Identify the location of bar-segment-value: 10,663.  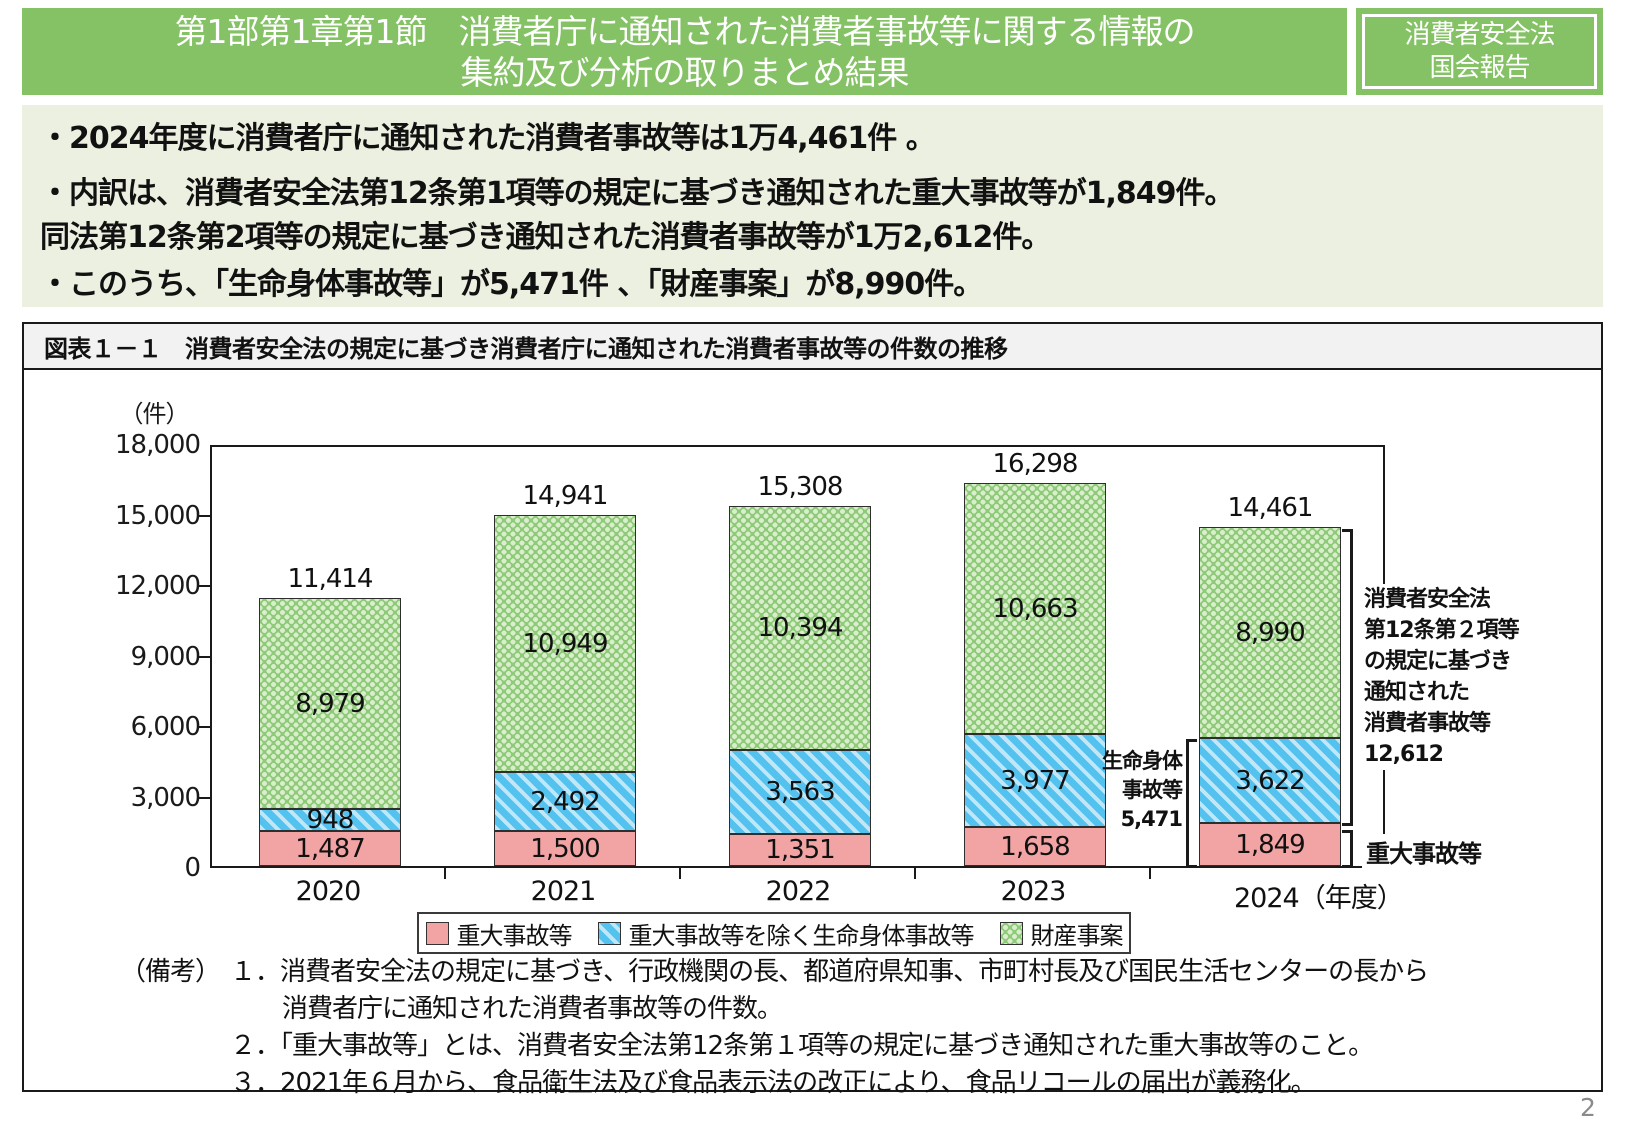
(1035, 608).